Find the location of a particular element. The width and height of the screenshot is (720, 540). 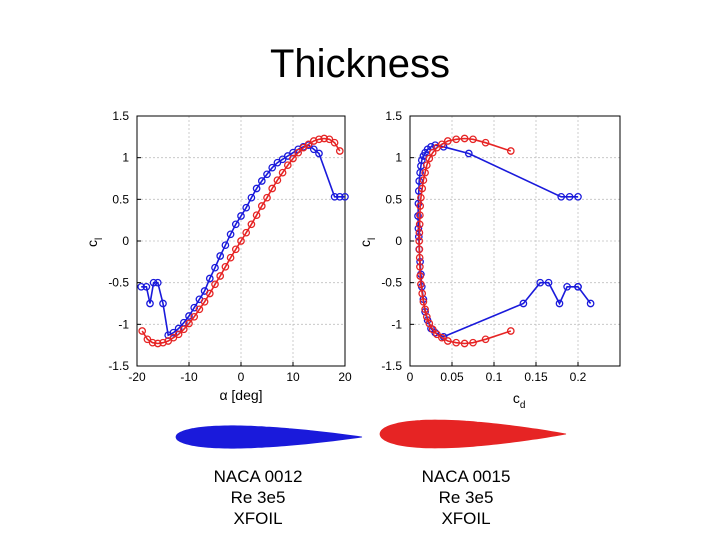

x-tick-label: 0 is located at coordinates (410, 377).